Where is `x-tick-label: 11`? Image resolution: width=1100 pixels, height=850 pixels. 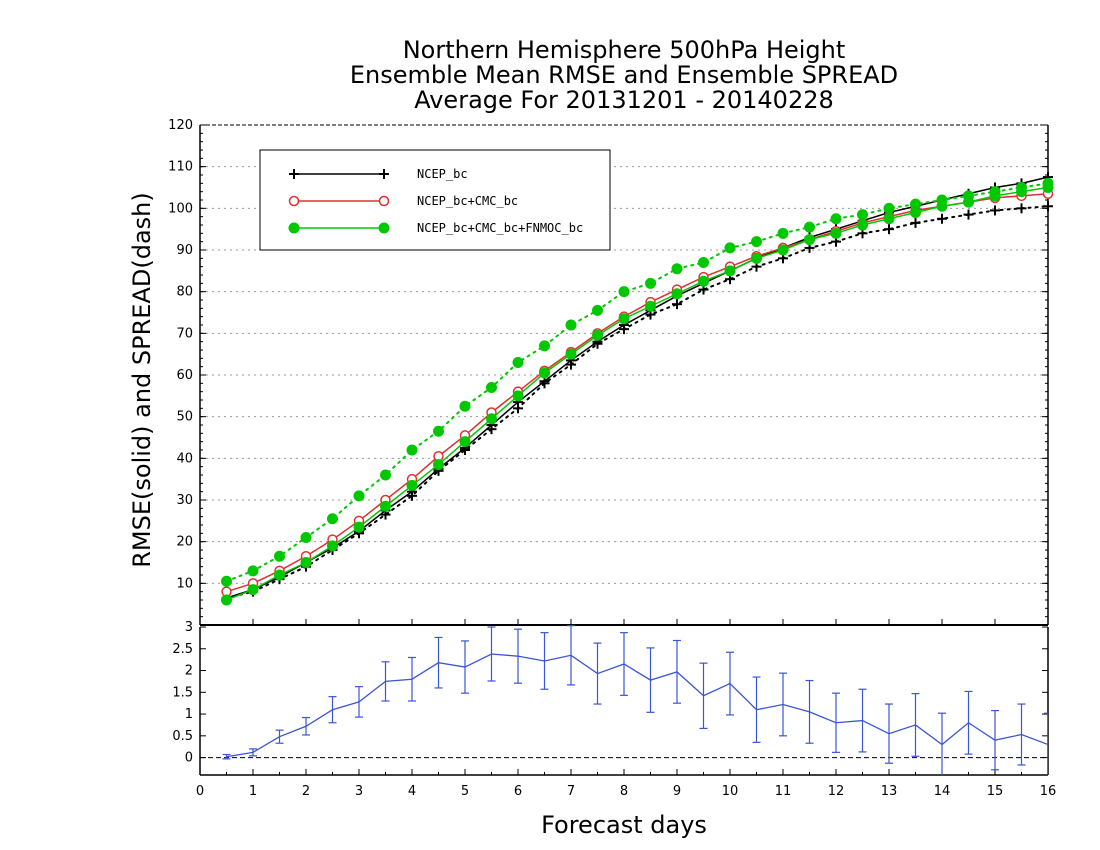 x-tick-label: 11 is located at coordinates (783, 791).